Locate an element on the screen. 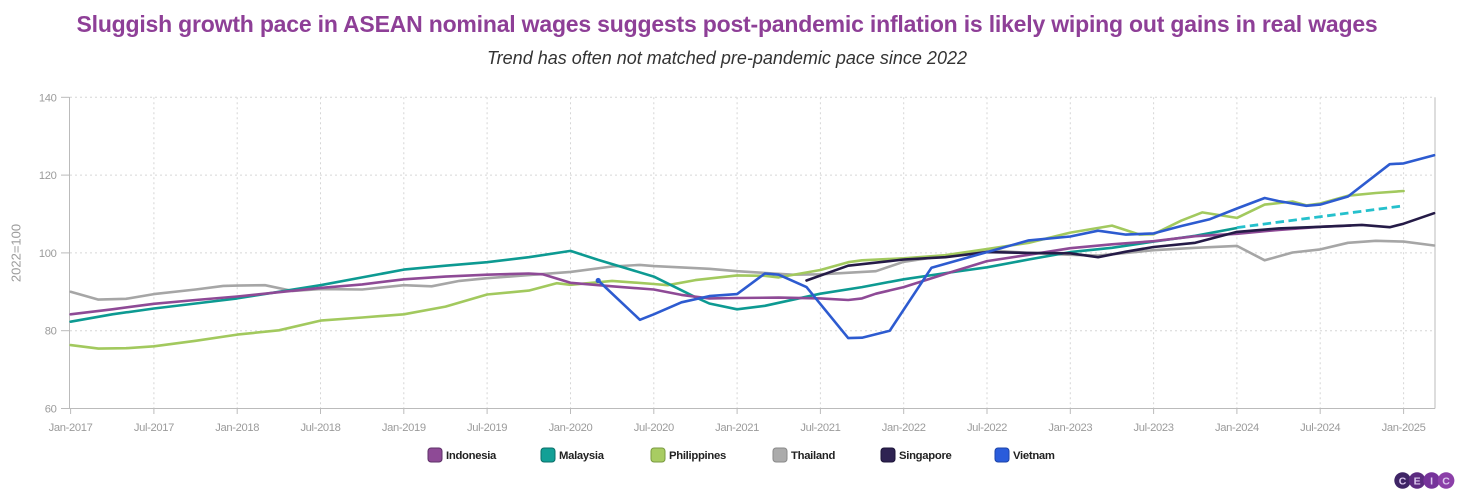 The image size is (1464, 500). svg-text: Malaysia is located at coordinates (582, 456).